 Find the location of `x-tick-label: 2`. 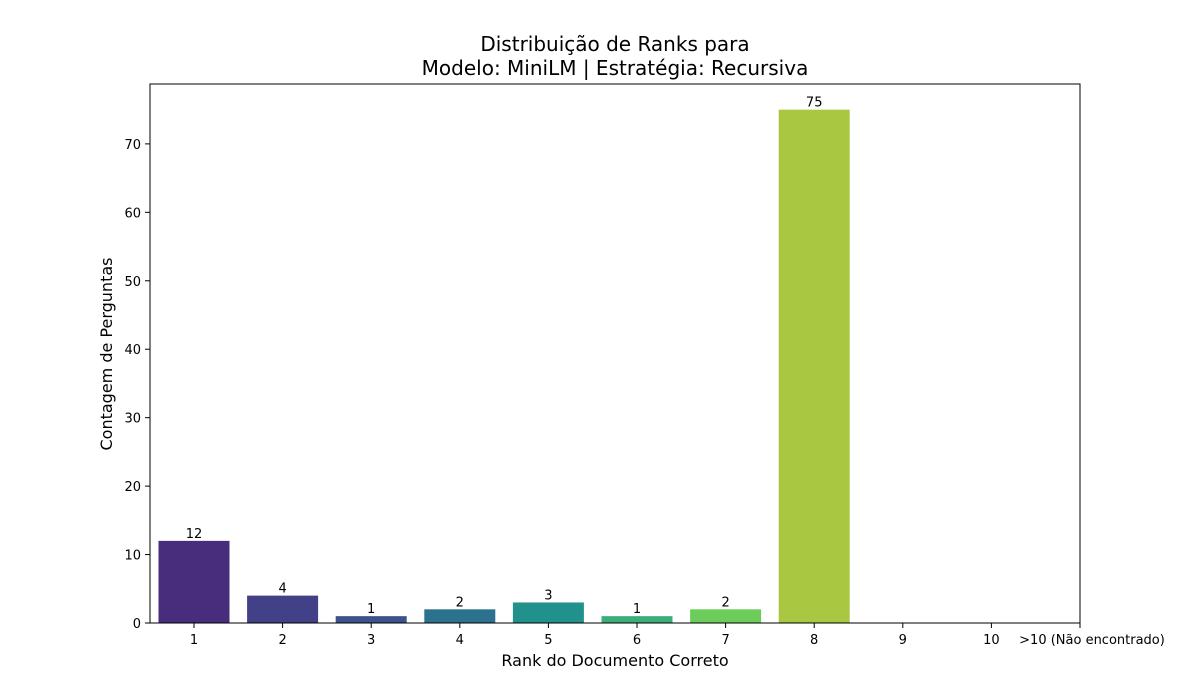

x-tick-label: 2 is located at coordinates (282, 640).